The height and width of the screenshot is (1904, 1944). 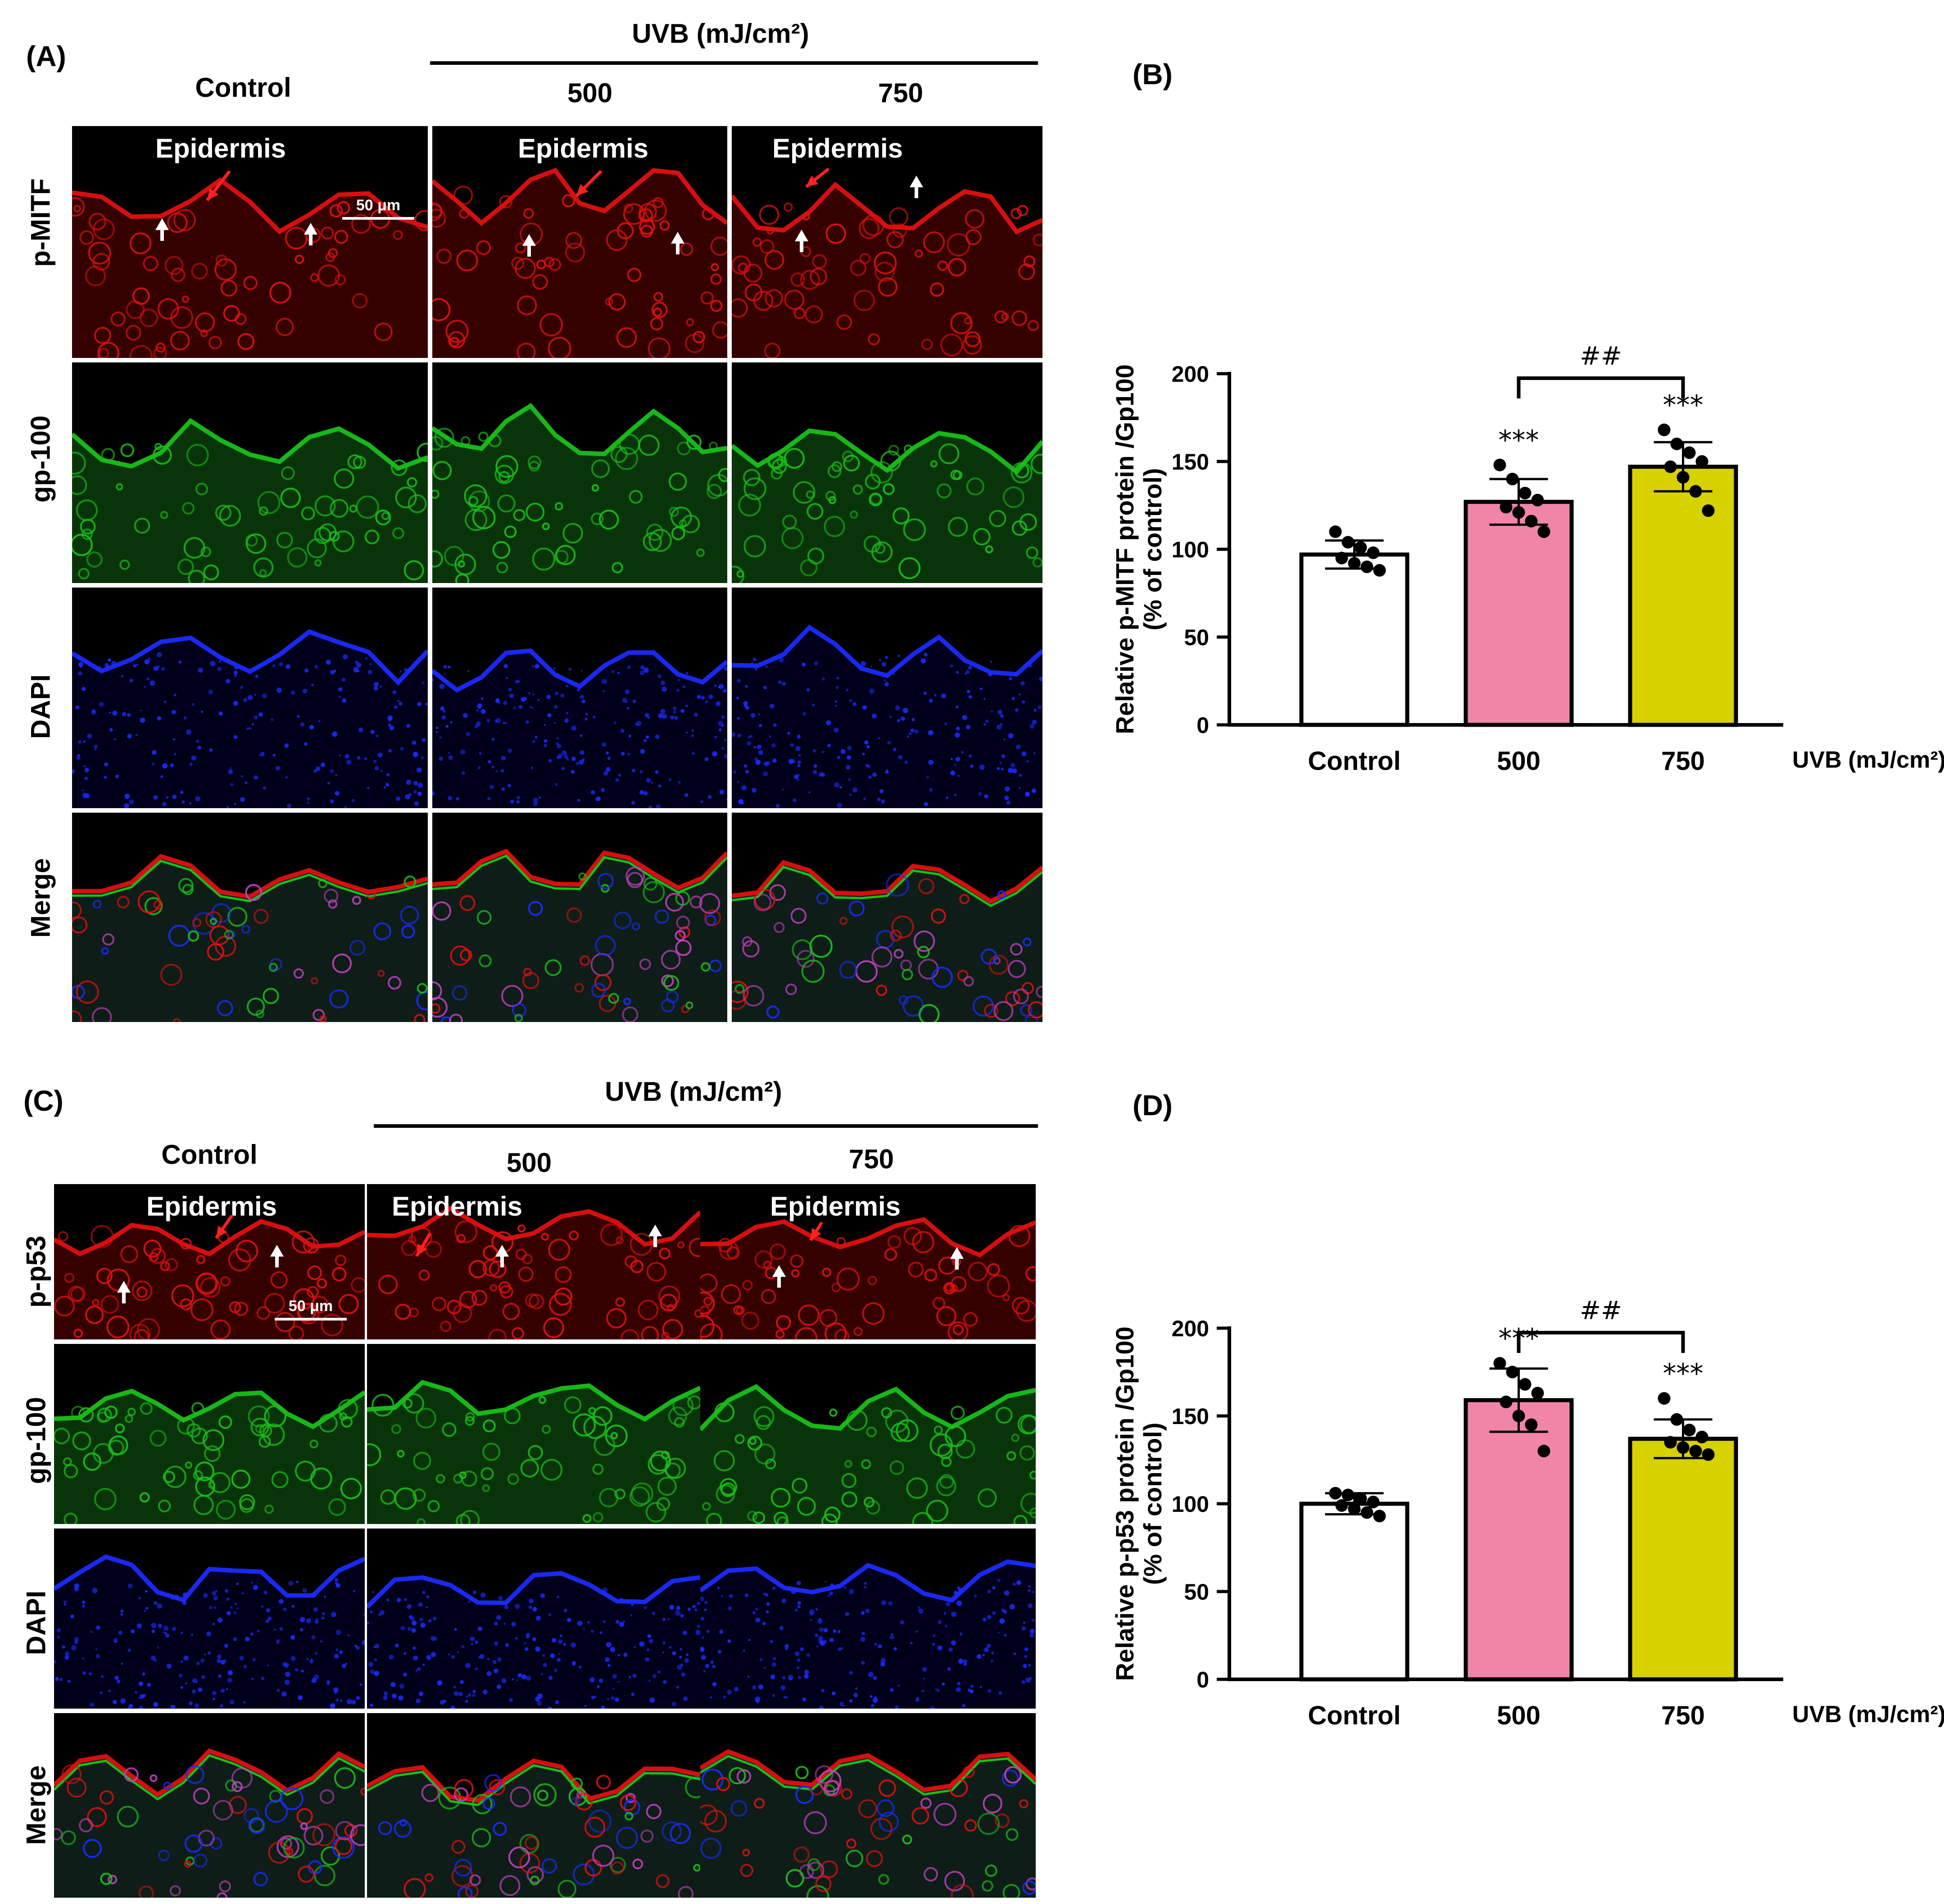 I want to click on x-tick-label-500: 500, so click(x=1519, y=1715).